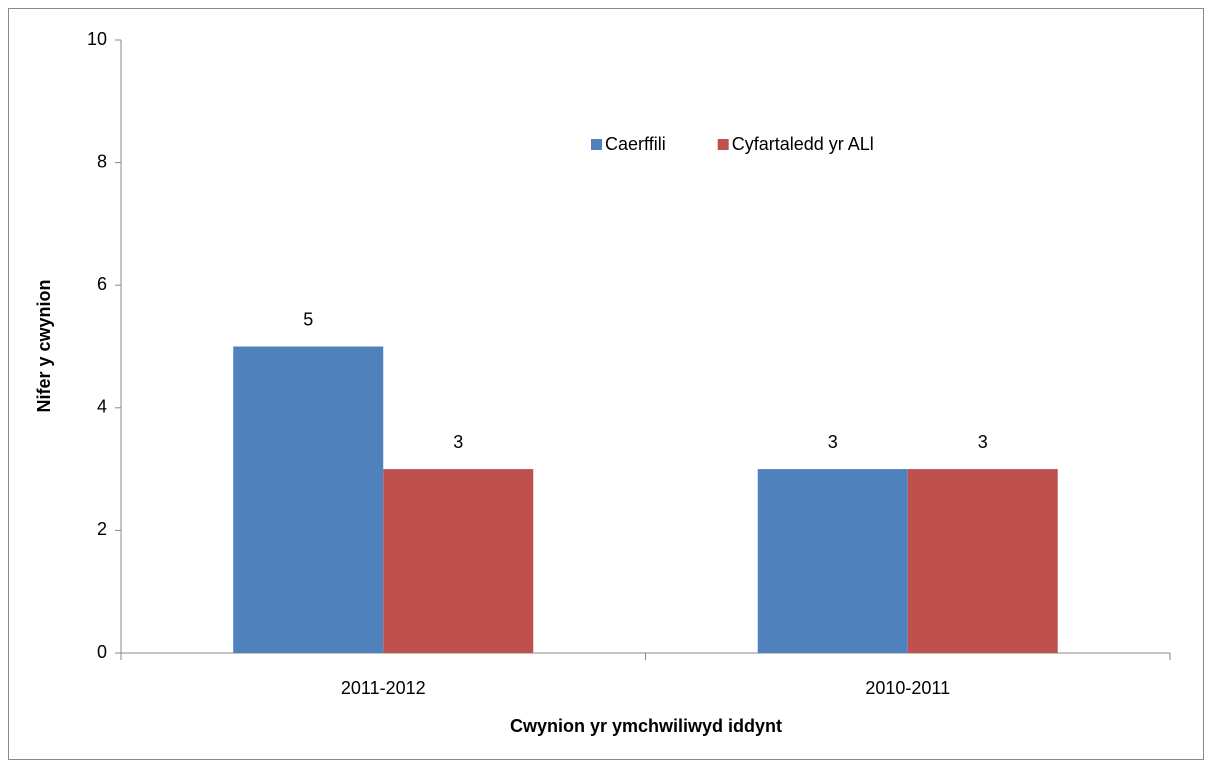  Describe the element at coordinates (907, 688) in the screenshot. I see `x-tick-label: 2010-2011` at that location.